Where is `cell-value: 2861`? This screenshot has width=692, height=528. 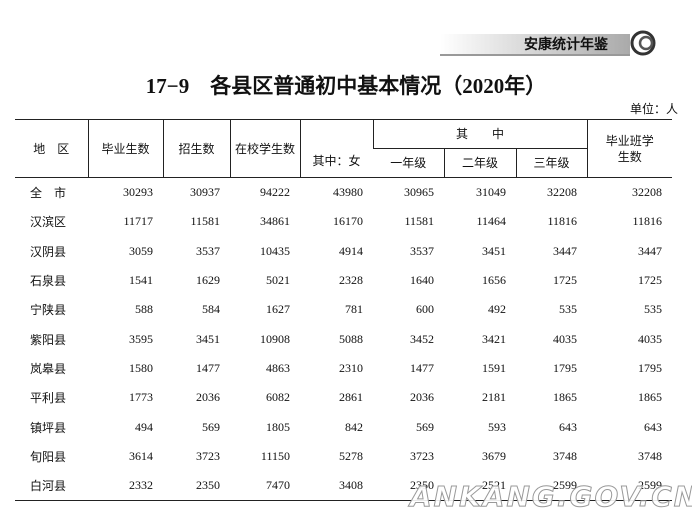 cell-value: 2861 is located at coordinates (351, 397).